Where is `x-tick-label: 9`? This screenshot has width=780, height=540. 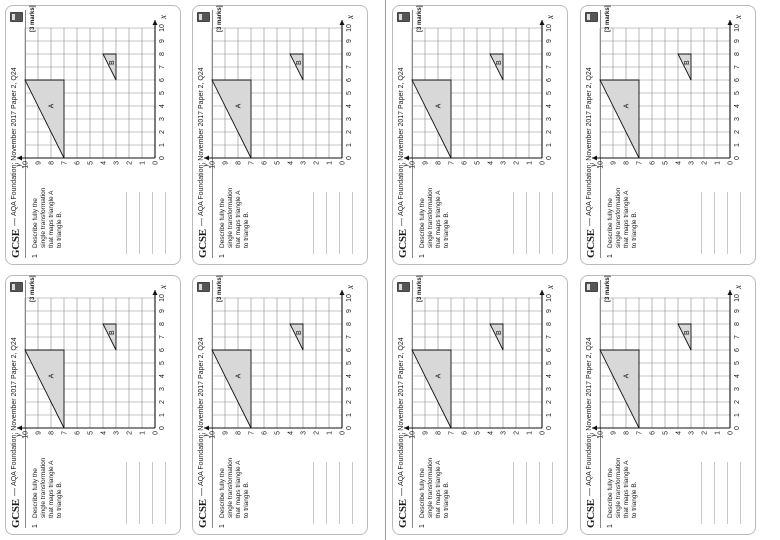
x-tick-label: 9 is located at coordinates (162, 311).